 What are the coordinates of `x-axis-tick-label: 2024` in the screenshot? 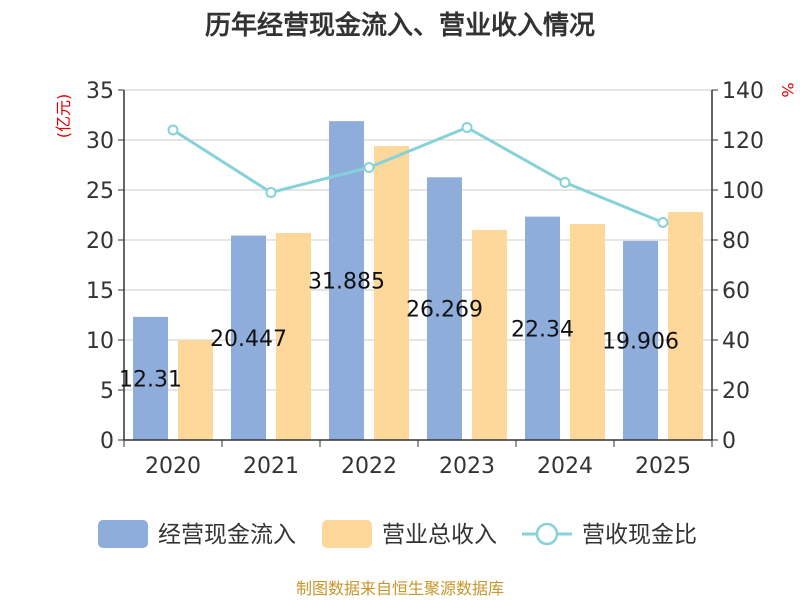 It's located at (565, 466).